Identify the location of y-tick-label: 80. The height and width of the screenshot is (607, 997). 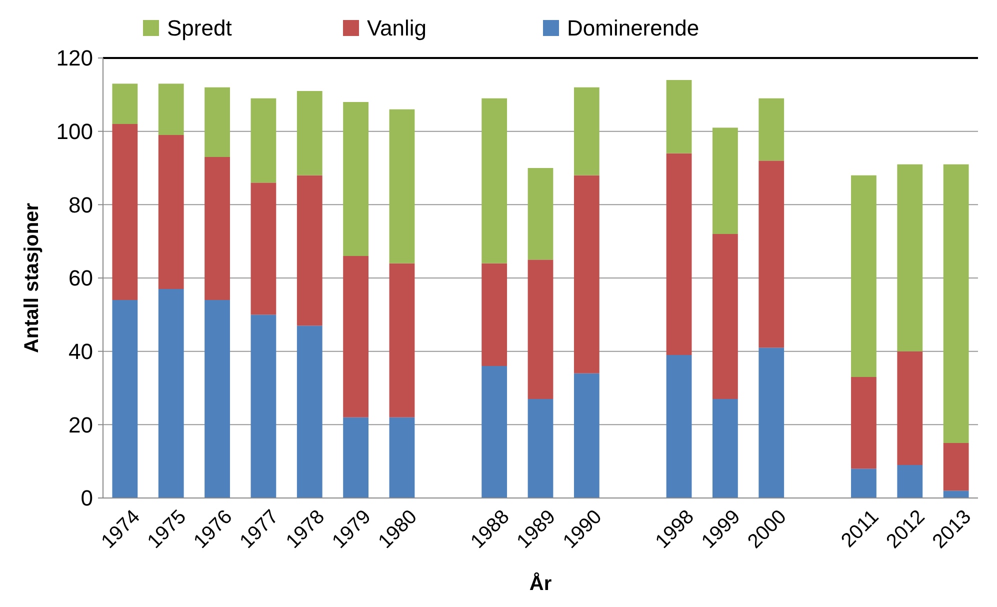
(80, 205).